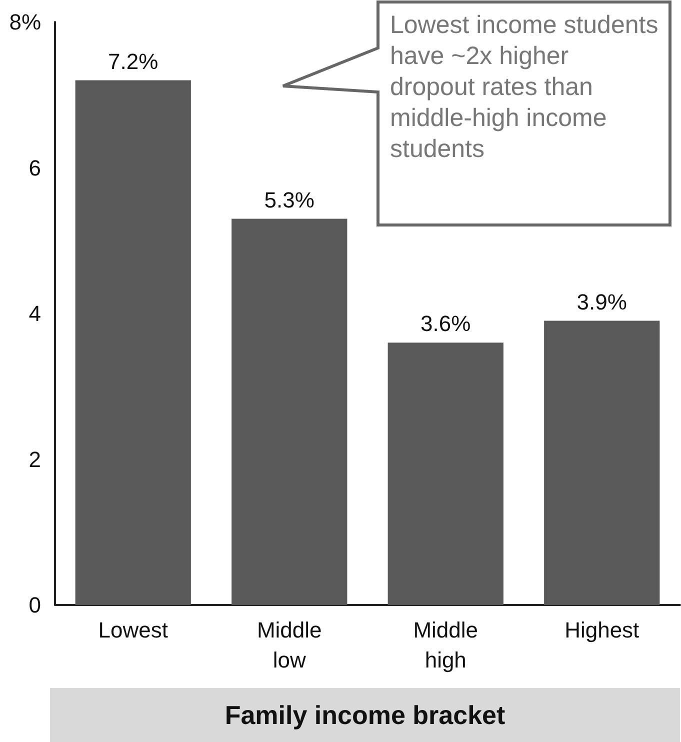 This screenshot has height=742, width=681. I want to click on data-label: 3.9%, so click(601, 301).